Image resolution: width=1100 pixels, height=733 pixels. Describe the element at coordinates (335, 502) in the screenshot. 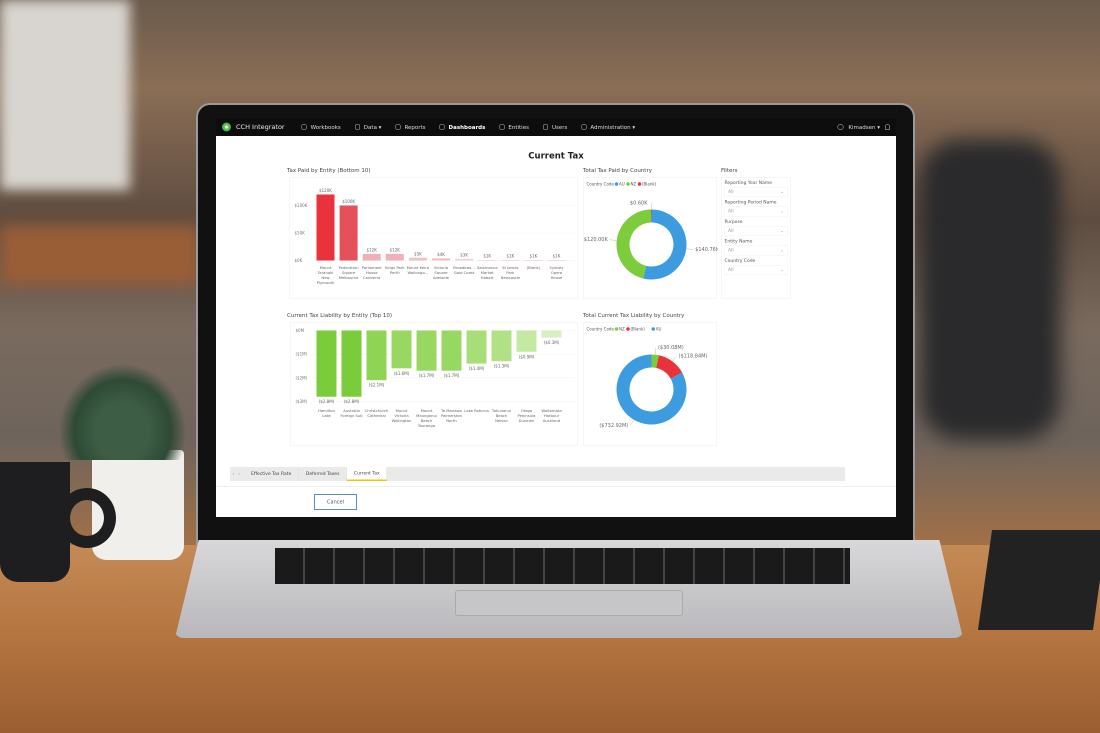

I see `cancel-button: Cancel` at that location.